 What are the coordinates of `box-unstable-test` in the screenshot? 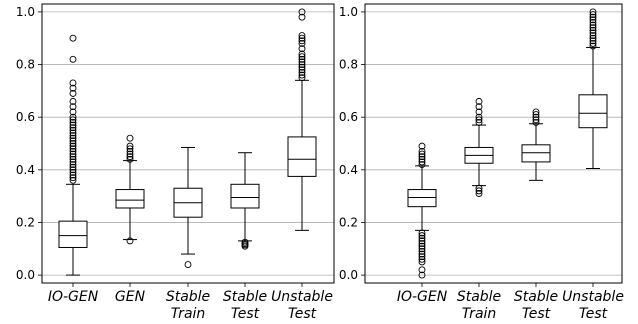 It's located at (302, 119).